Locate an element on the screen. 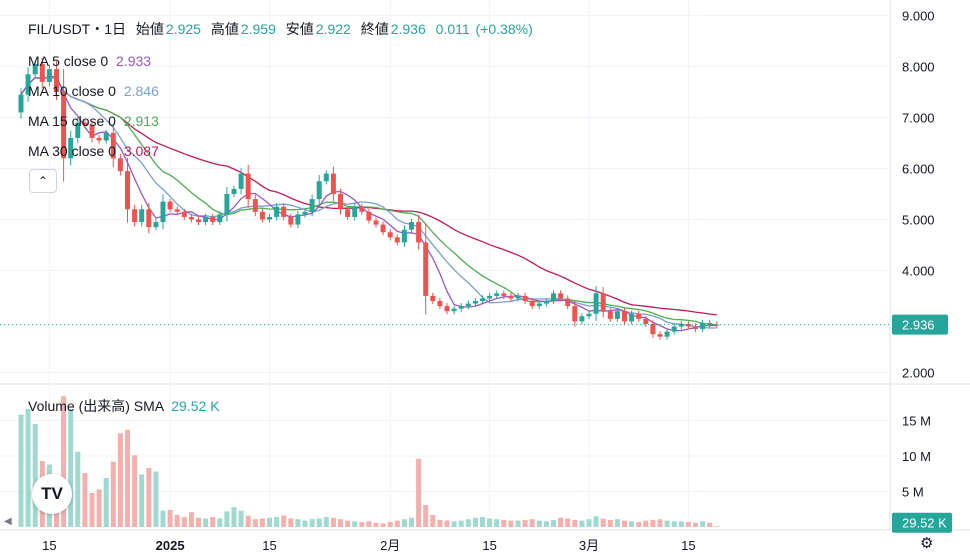 The image size is (970, 556). chevron-up-icon: ⌃ is located at coordinates (43, 181).